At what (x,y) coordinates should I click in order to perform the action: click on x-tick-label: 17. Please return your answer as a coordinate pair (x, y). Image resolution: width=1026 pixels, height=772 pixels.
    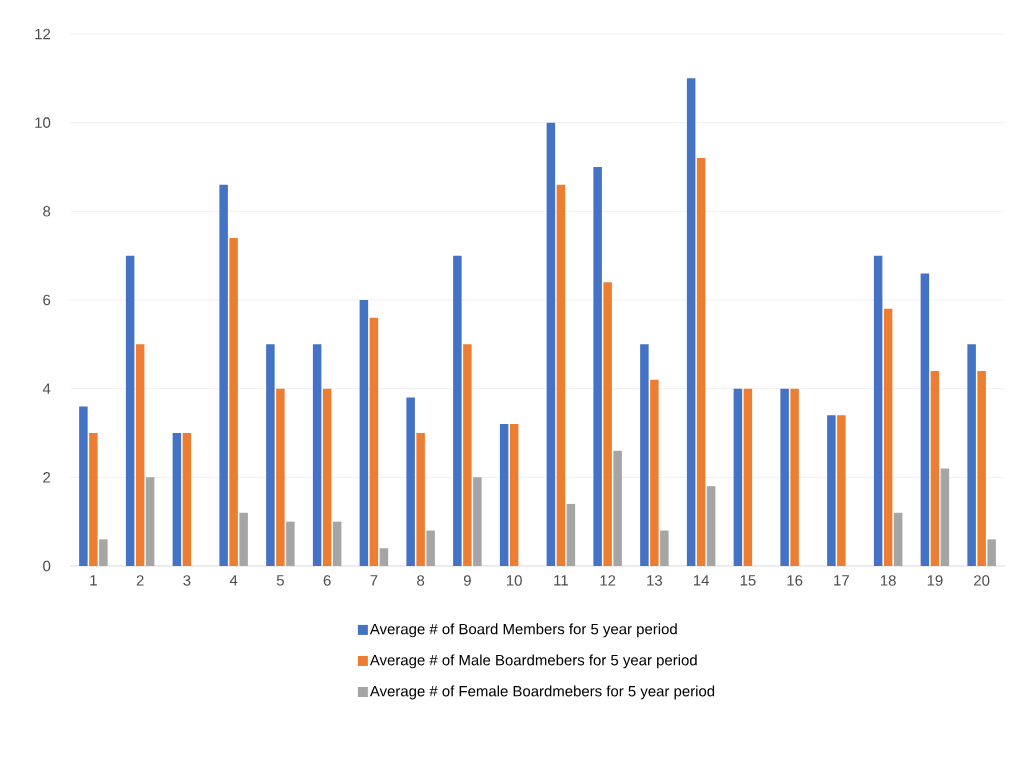
    Looking at the image, I should click on (841, 580).